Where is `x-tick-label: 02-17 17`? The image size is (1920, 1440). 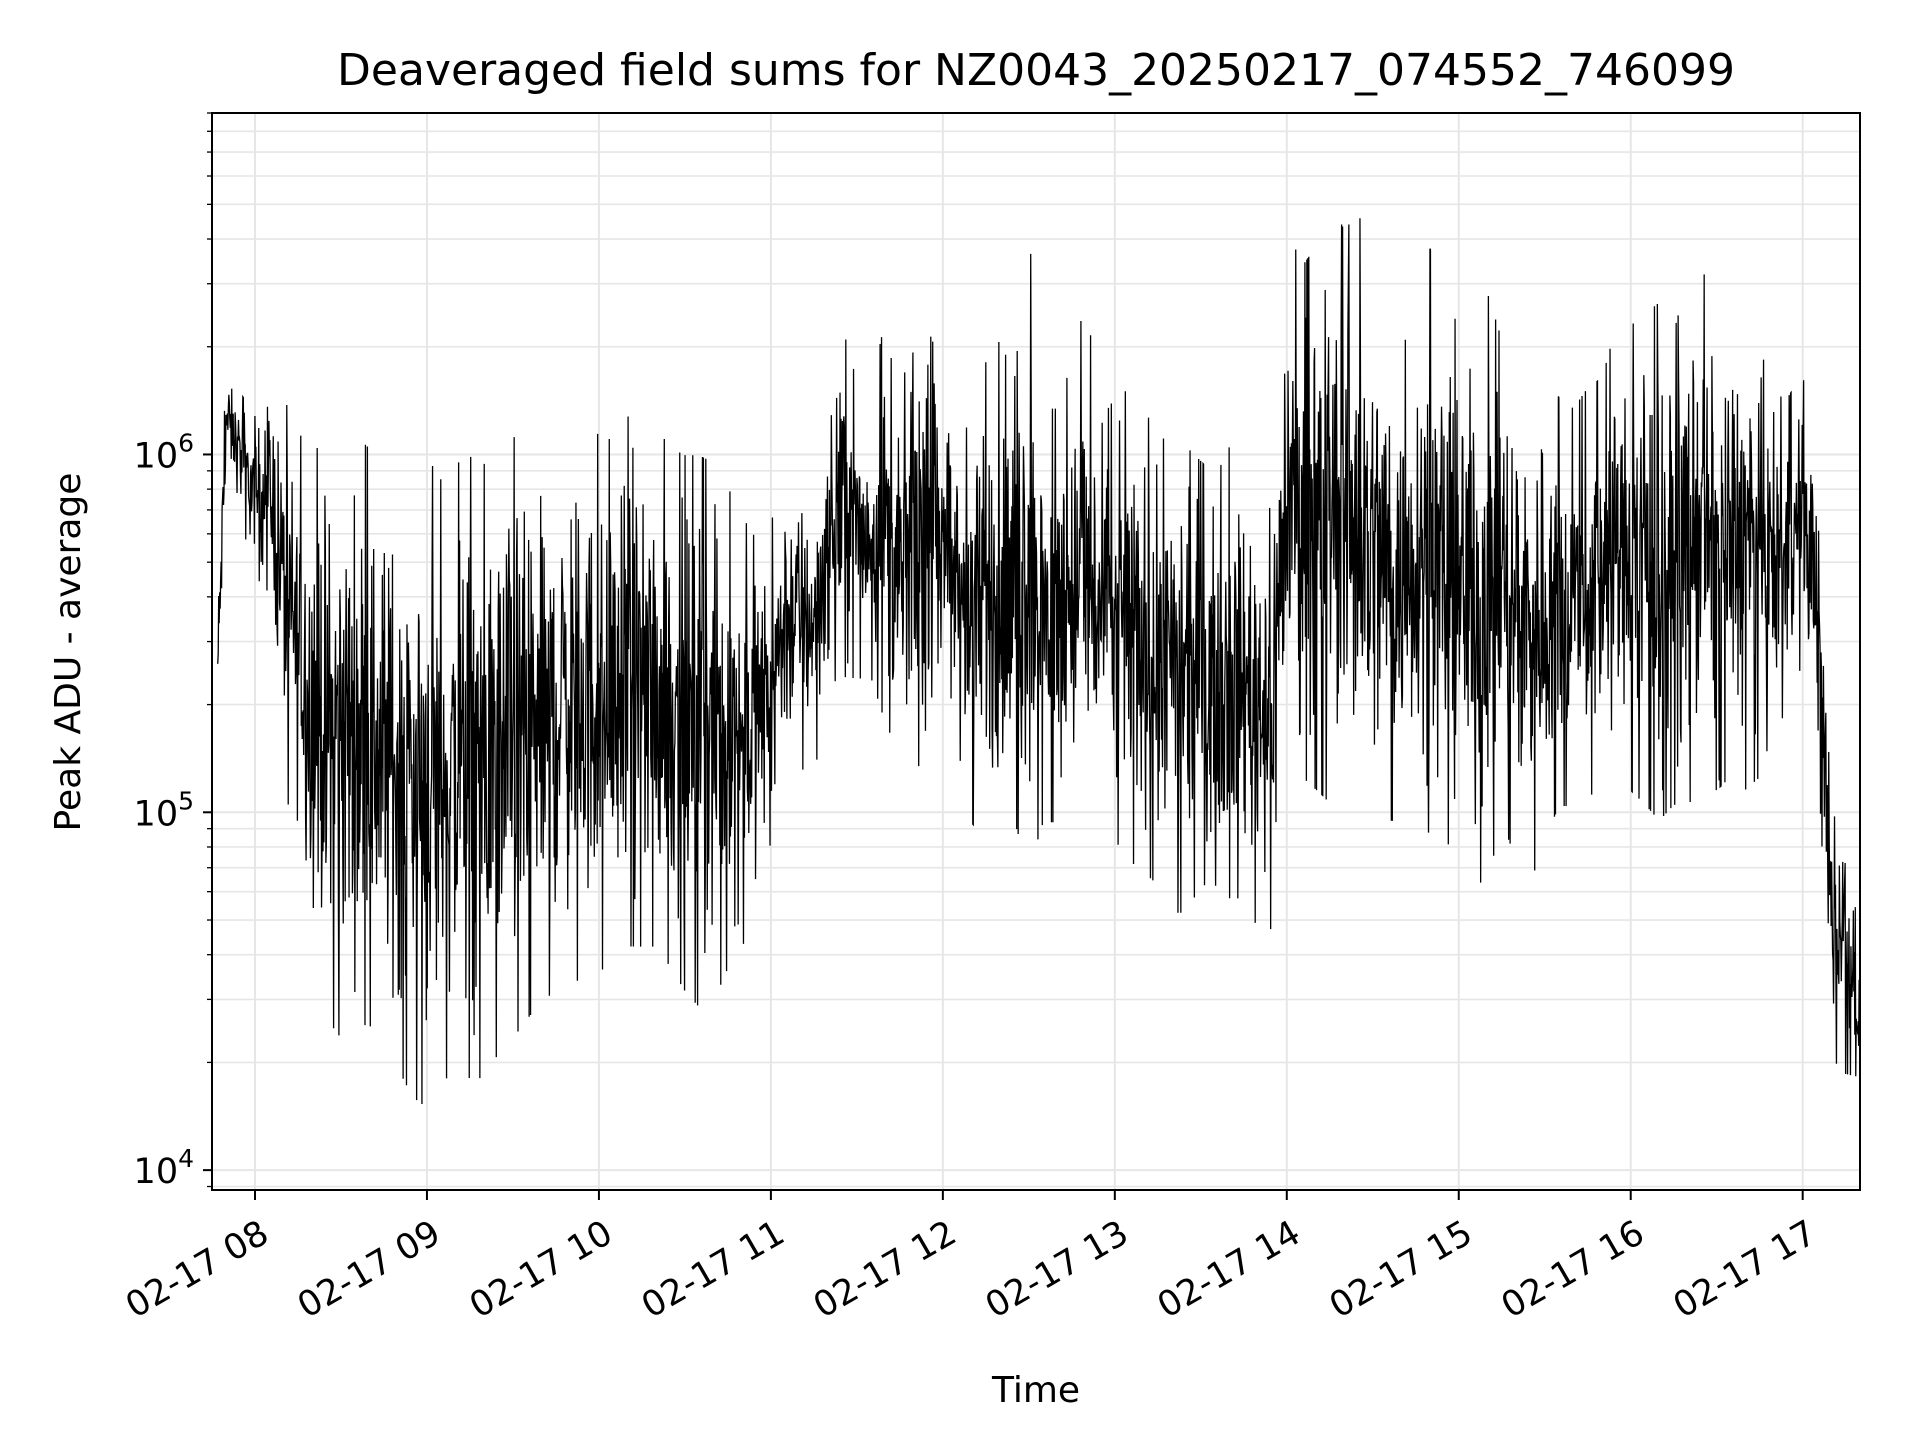
x-tick-label: 02-17 17 is located at coordinates (1745, 1269).